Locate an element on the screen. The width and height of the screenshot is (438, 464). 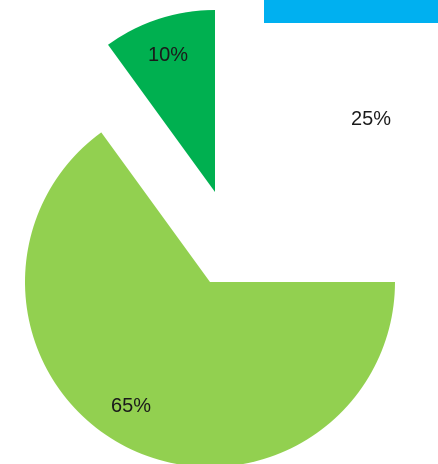
slice-annotation: 2 nyertes is located at coordinates (325, 145).